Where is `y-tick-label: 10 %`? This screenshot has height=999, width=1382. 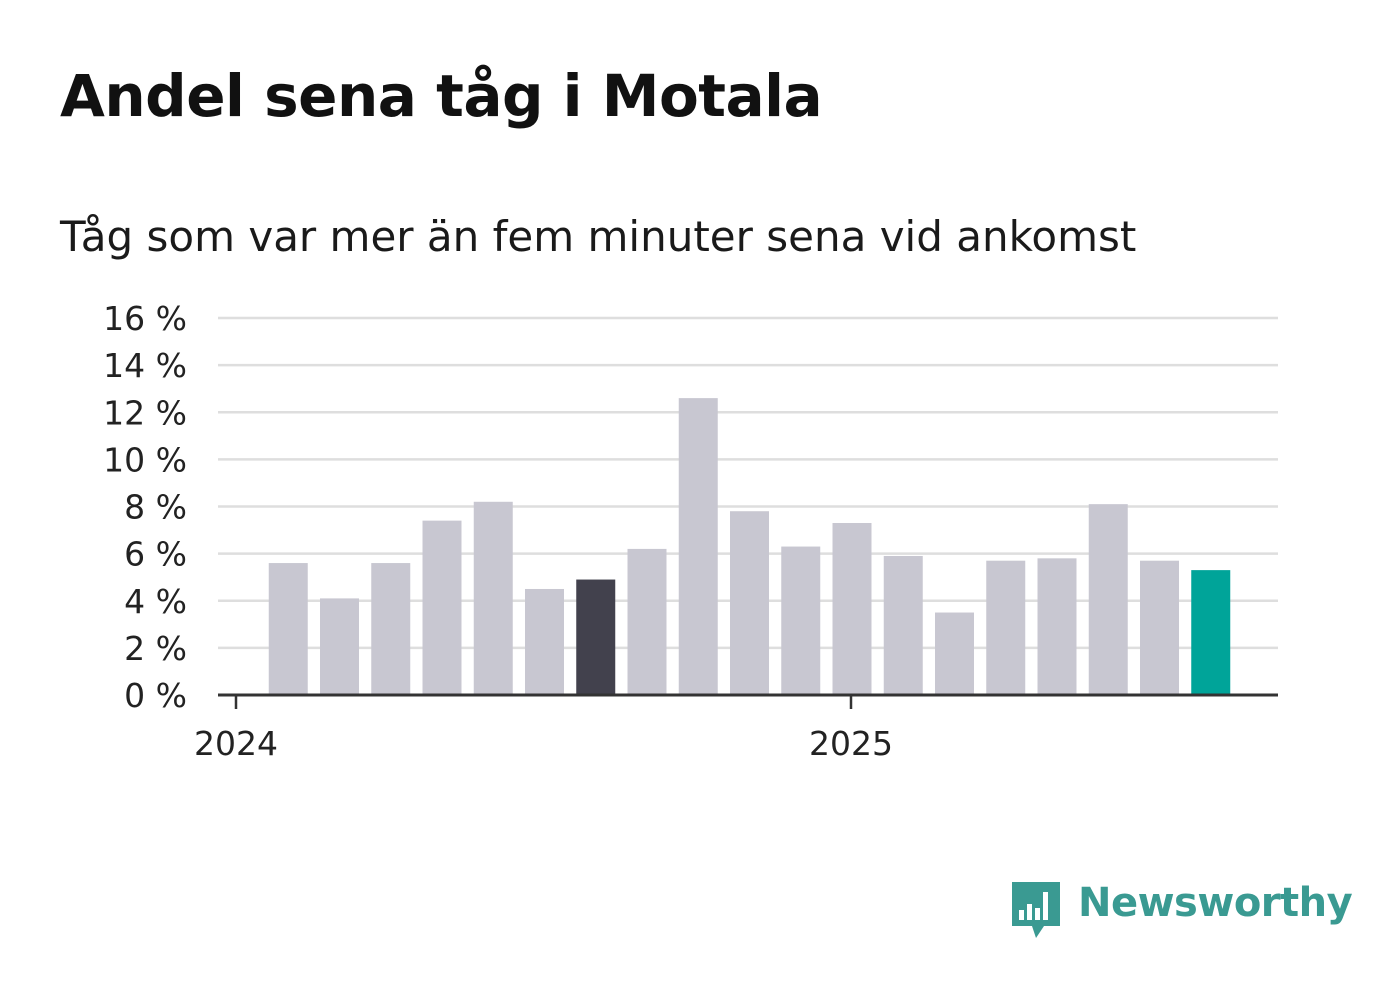
y-tick-label: 10 % is located at coordinates (145, 459).